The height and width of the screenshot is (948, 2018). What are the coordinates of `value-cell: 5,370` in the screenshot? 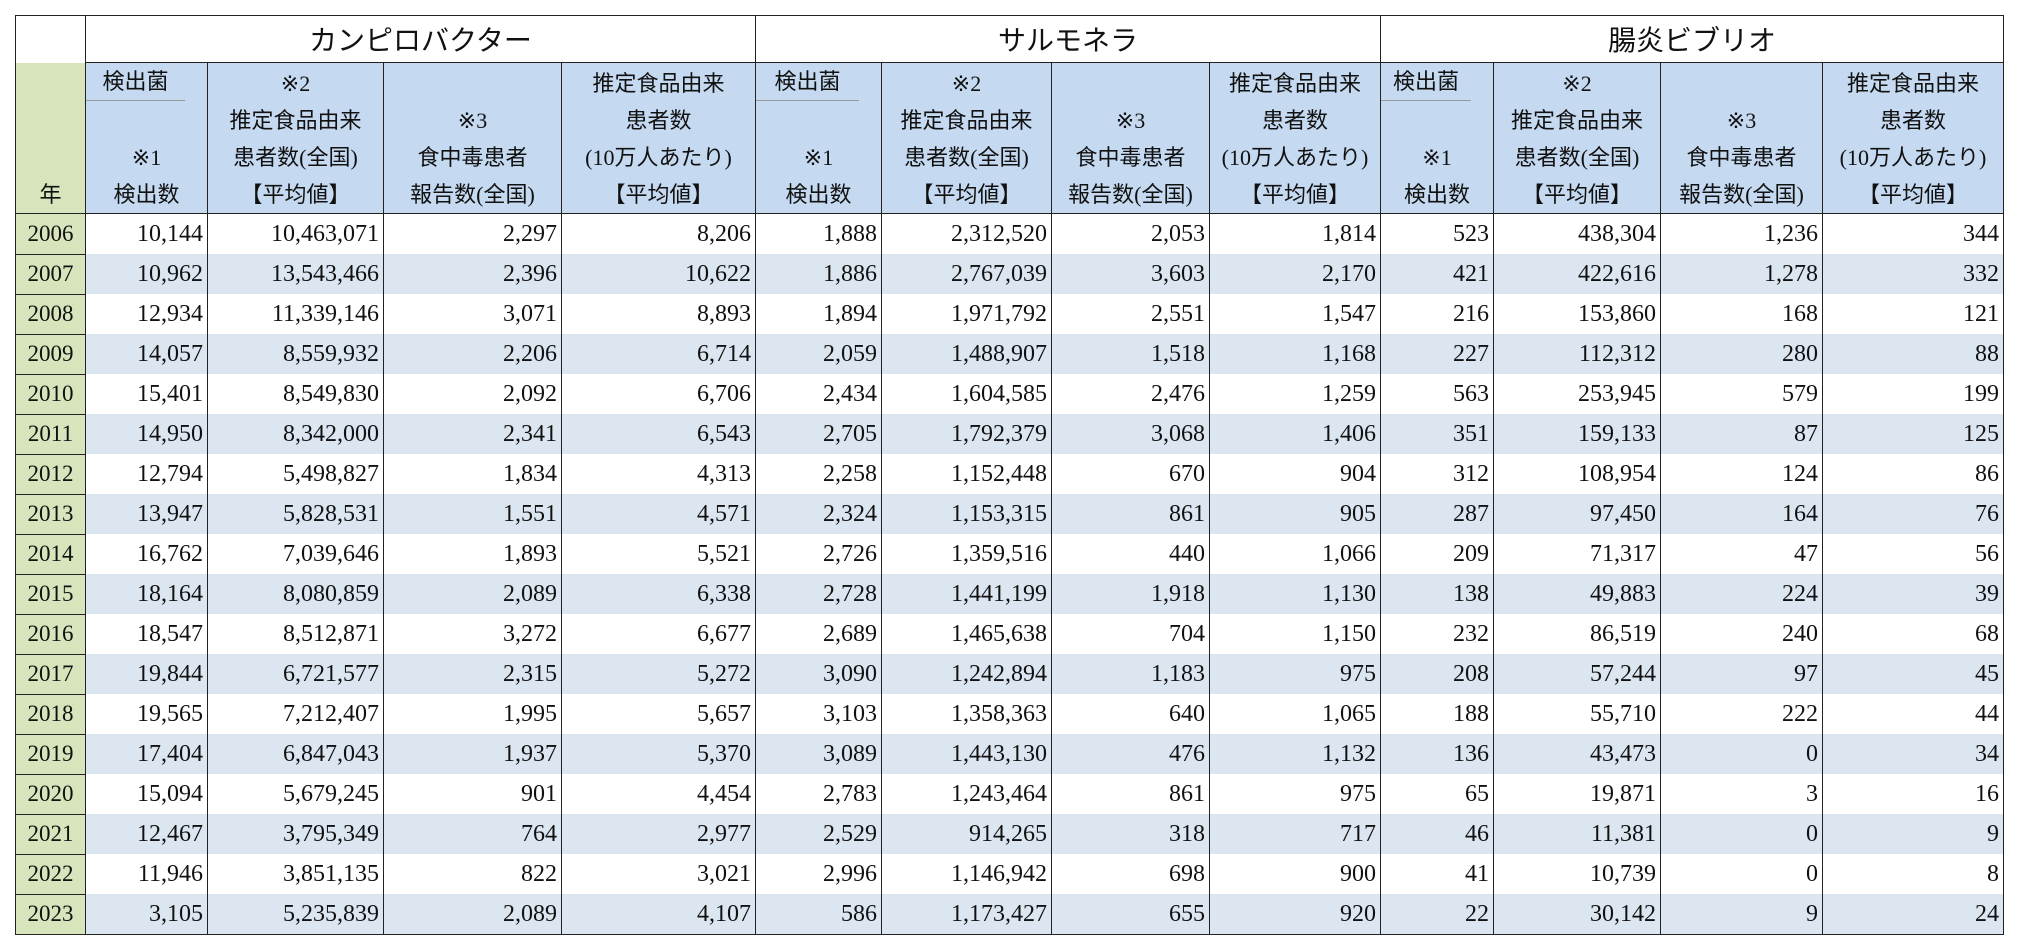 It's located at (658, 754).